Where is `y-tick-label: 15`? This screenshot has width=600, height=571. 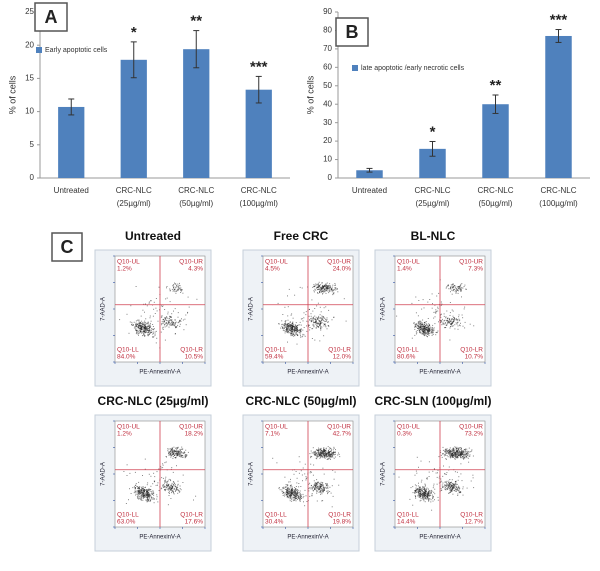
y-tick-label: 15 is located at coordinates (29, 78).